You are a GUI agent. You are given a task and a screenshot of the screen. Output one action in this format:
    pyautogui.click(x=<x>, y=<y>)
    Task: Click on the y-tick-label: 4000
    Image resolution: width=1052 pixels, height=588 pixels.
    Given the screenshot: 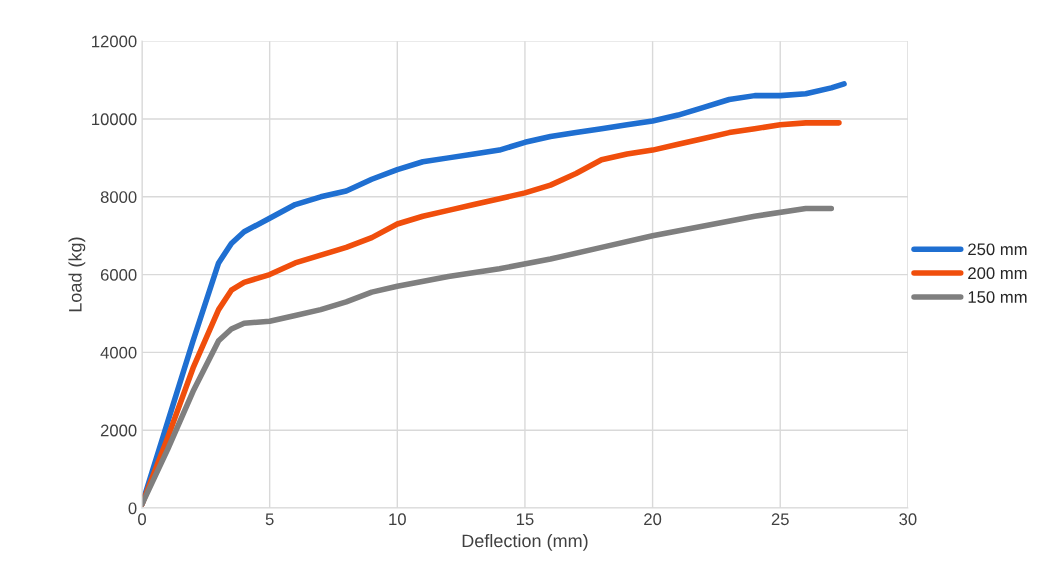 What is the action you would take?
    pyautogui.click(x=118, y=352)
    